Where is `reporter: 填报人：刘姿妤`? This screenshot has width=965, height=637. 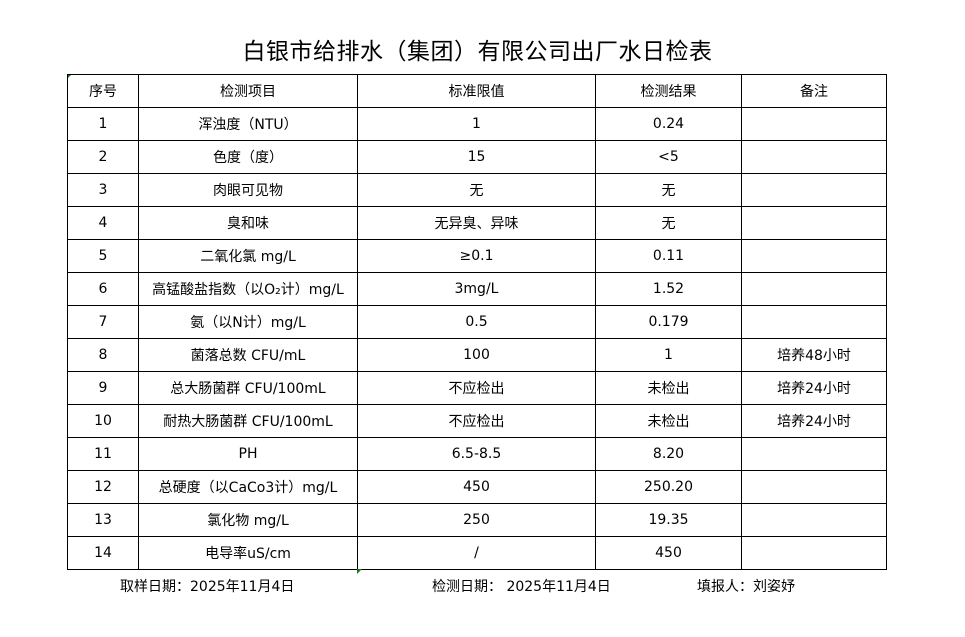 reporter: 填报人：刘姿妤 is located at coordinates (746, 587).